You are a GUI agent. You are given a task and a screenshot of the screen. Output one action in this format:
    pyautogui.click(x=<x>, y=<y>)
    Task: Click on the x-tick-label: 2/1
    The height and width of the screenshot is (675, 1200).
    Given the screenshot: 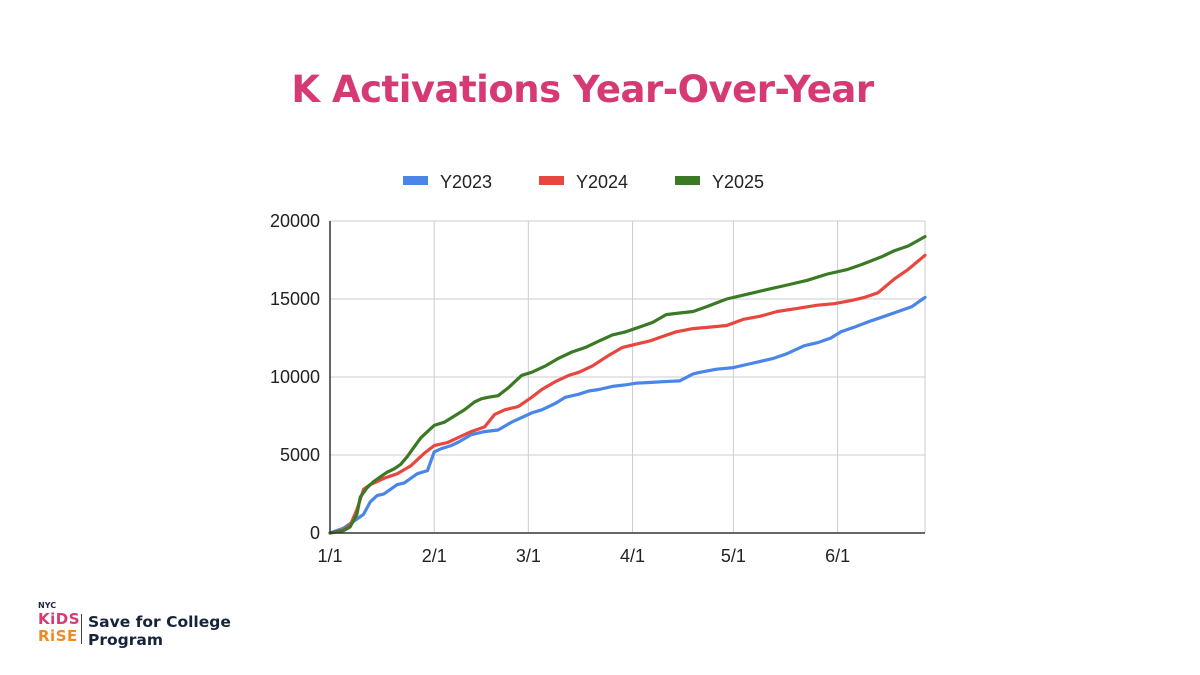 What is the action you would take?
    pyautogui.click(x=434, y=556)
    